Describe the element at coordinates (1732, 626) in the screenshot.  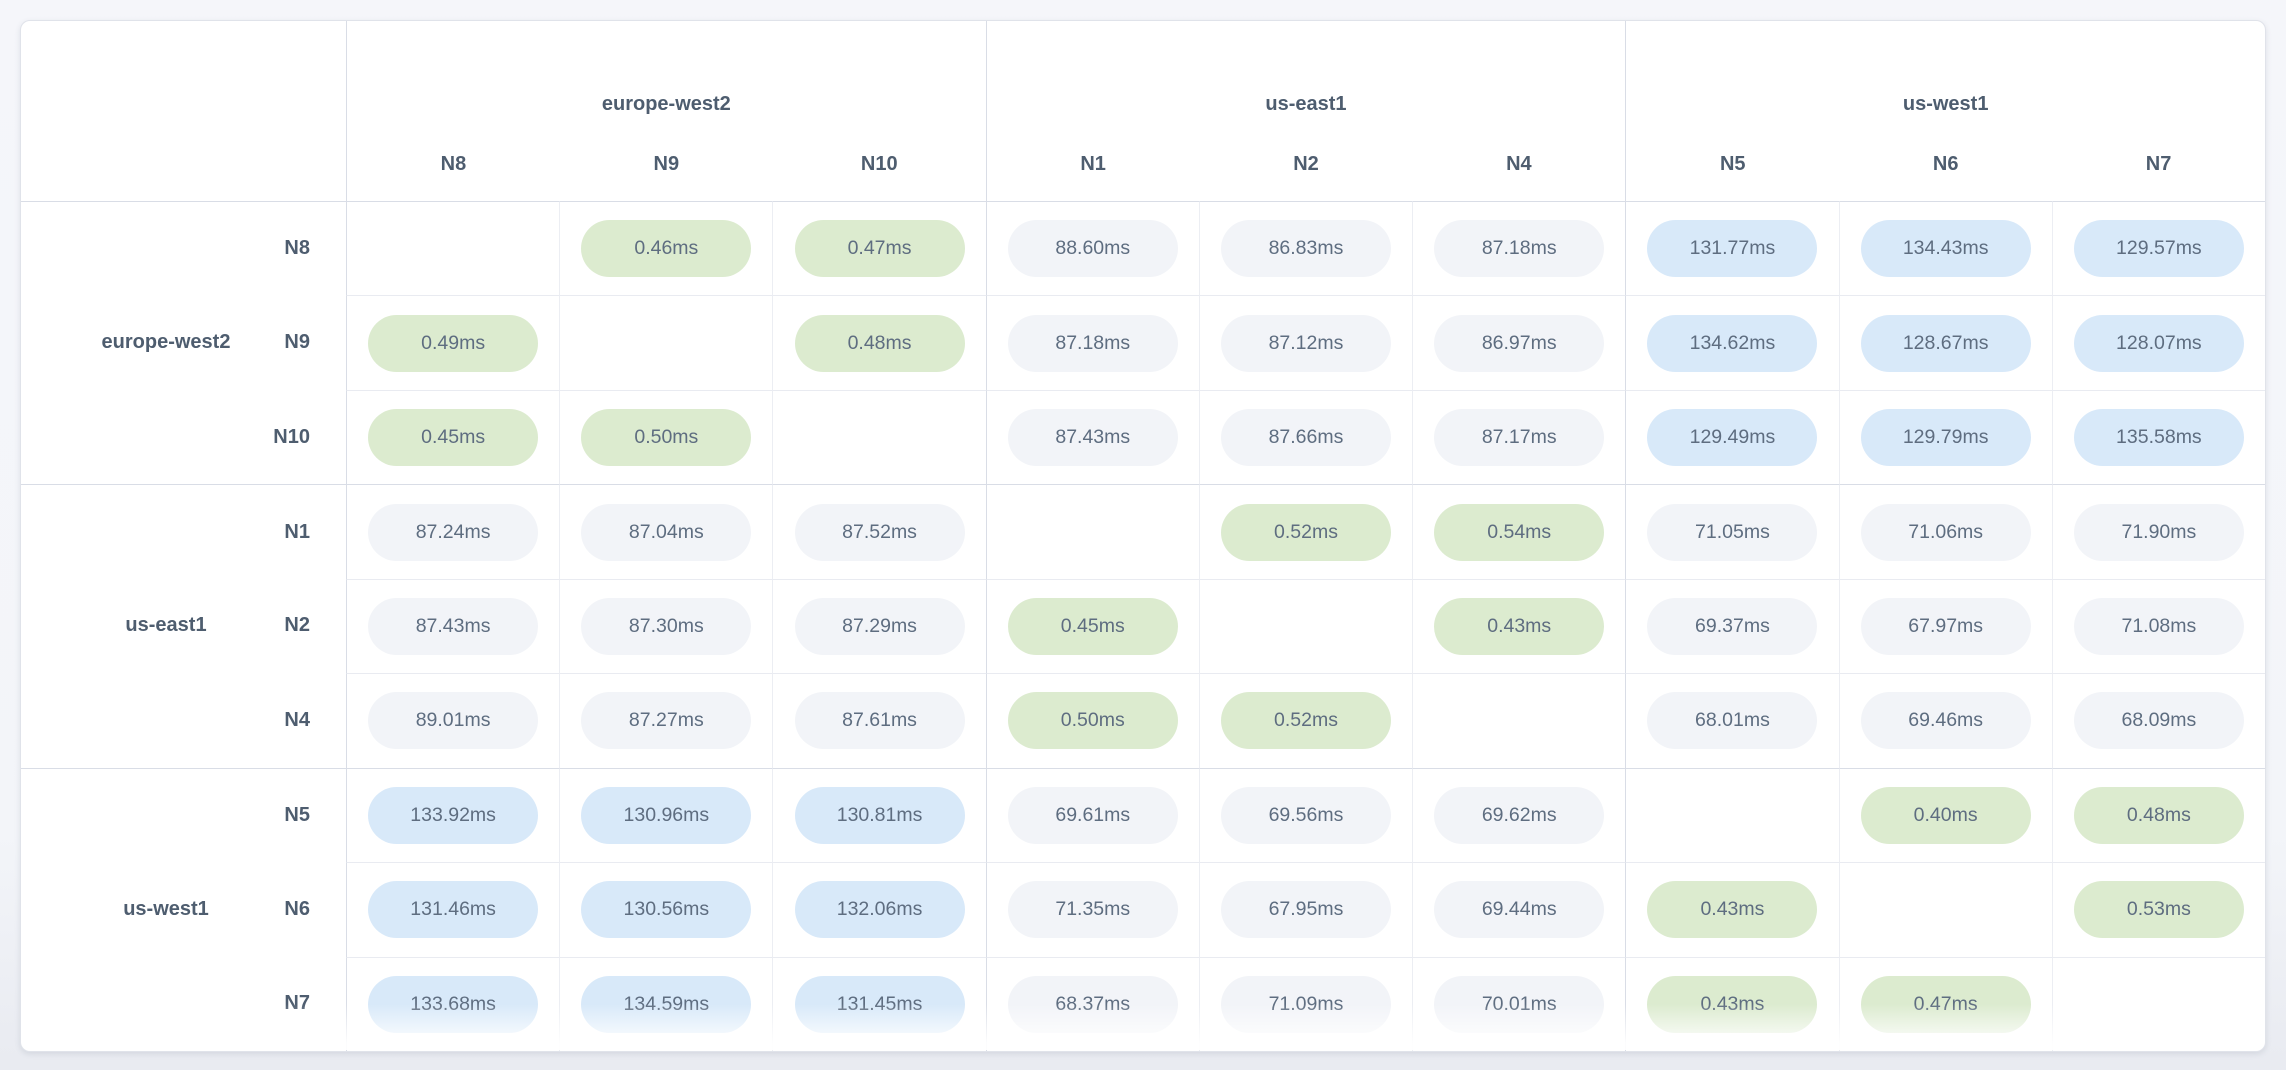
I see `latency-pill: 69.37ms` at that location.